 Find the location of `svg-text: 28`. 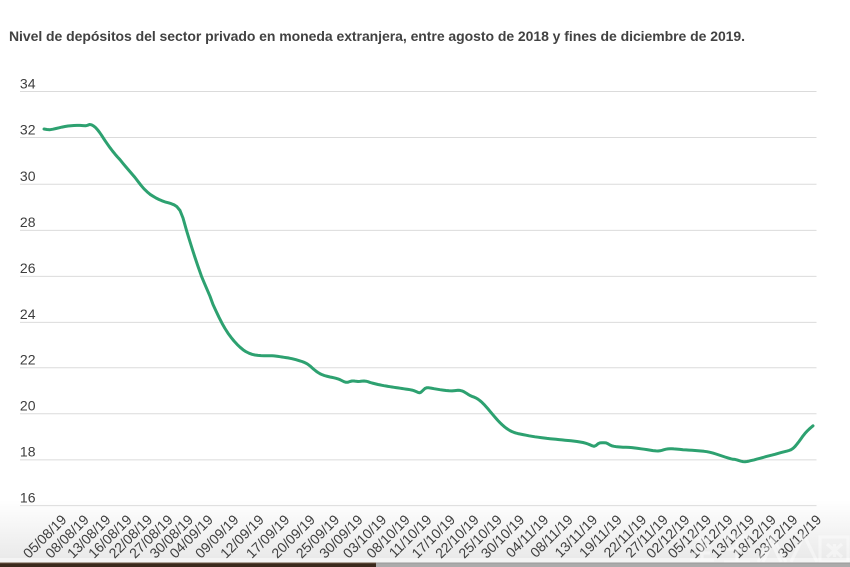

svg-text: 28 is located at coordinates (28, 222).